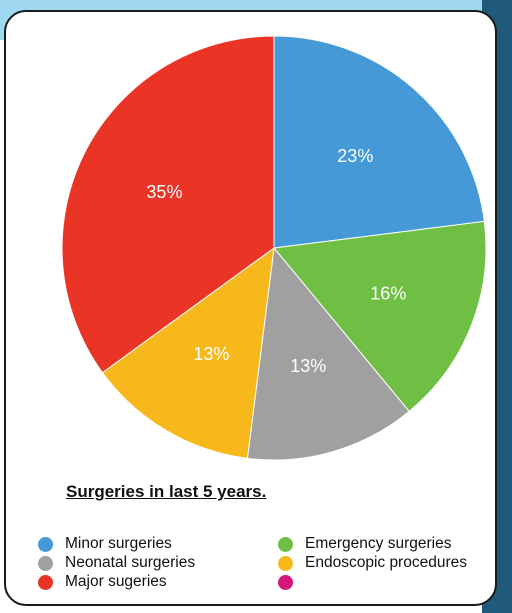 Image resolution: width=512 pixels, height=613 pixels. Describe the element at coordinates (211, 354) in the screenshot. I see `pie-label-endoscopic-procedures: 13%` at that location.